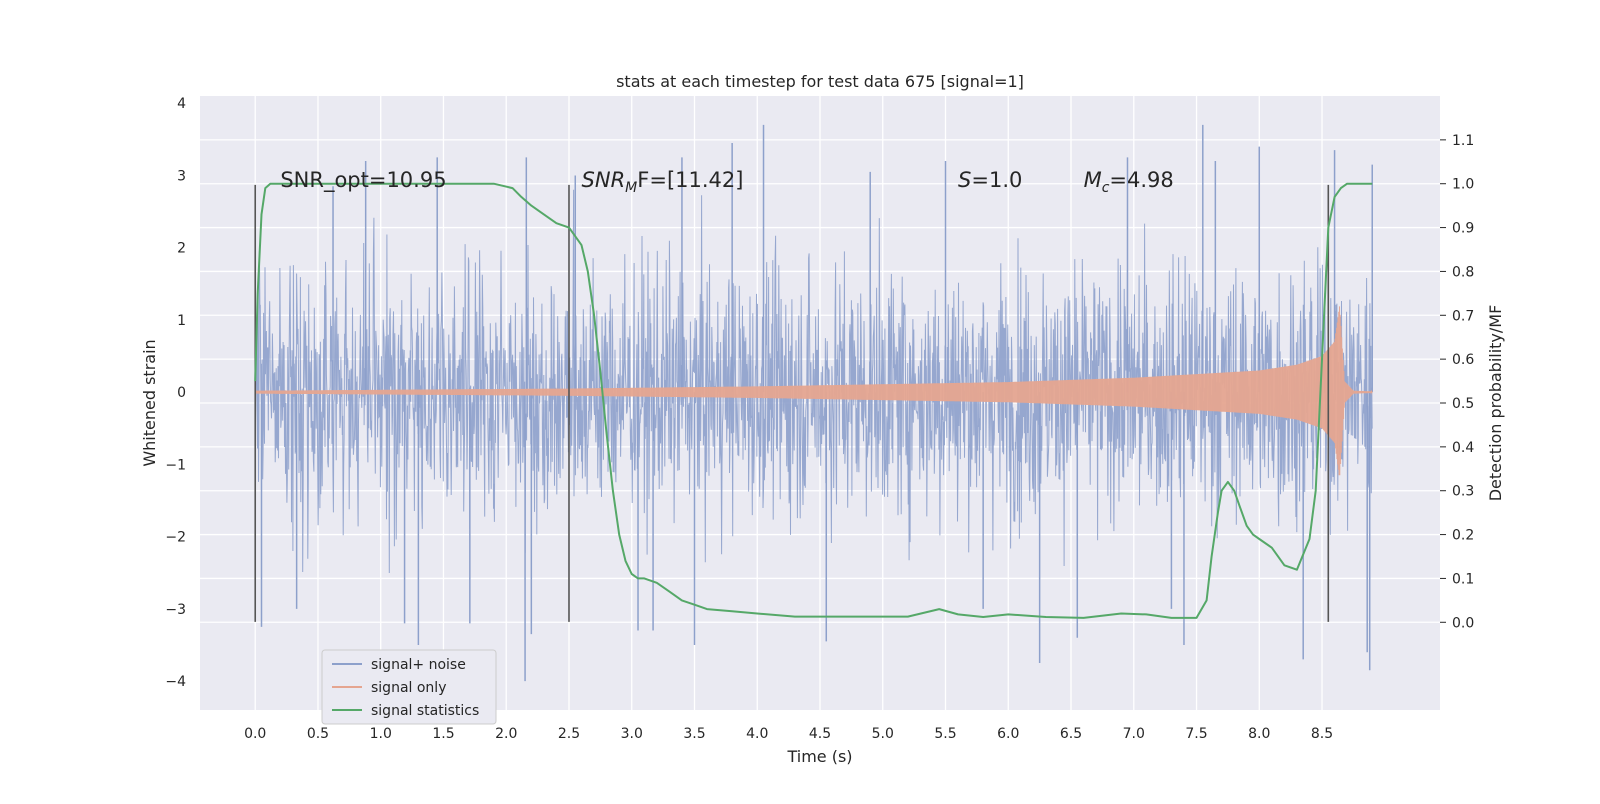 Image resolution: width=1600 pixels, height=804 pixels. Describe the element at coordinates (506, 734) in the screenshot. I see `x-tick-label: 2.0` at that location.